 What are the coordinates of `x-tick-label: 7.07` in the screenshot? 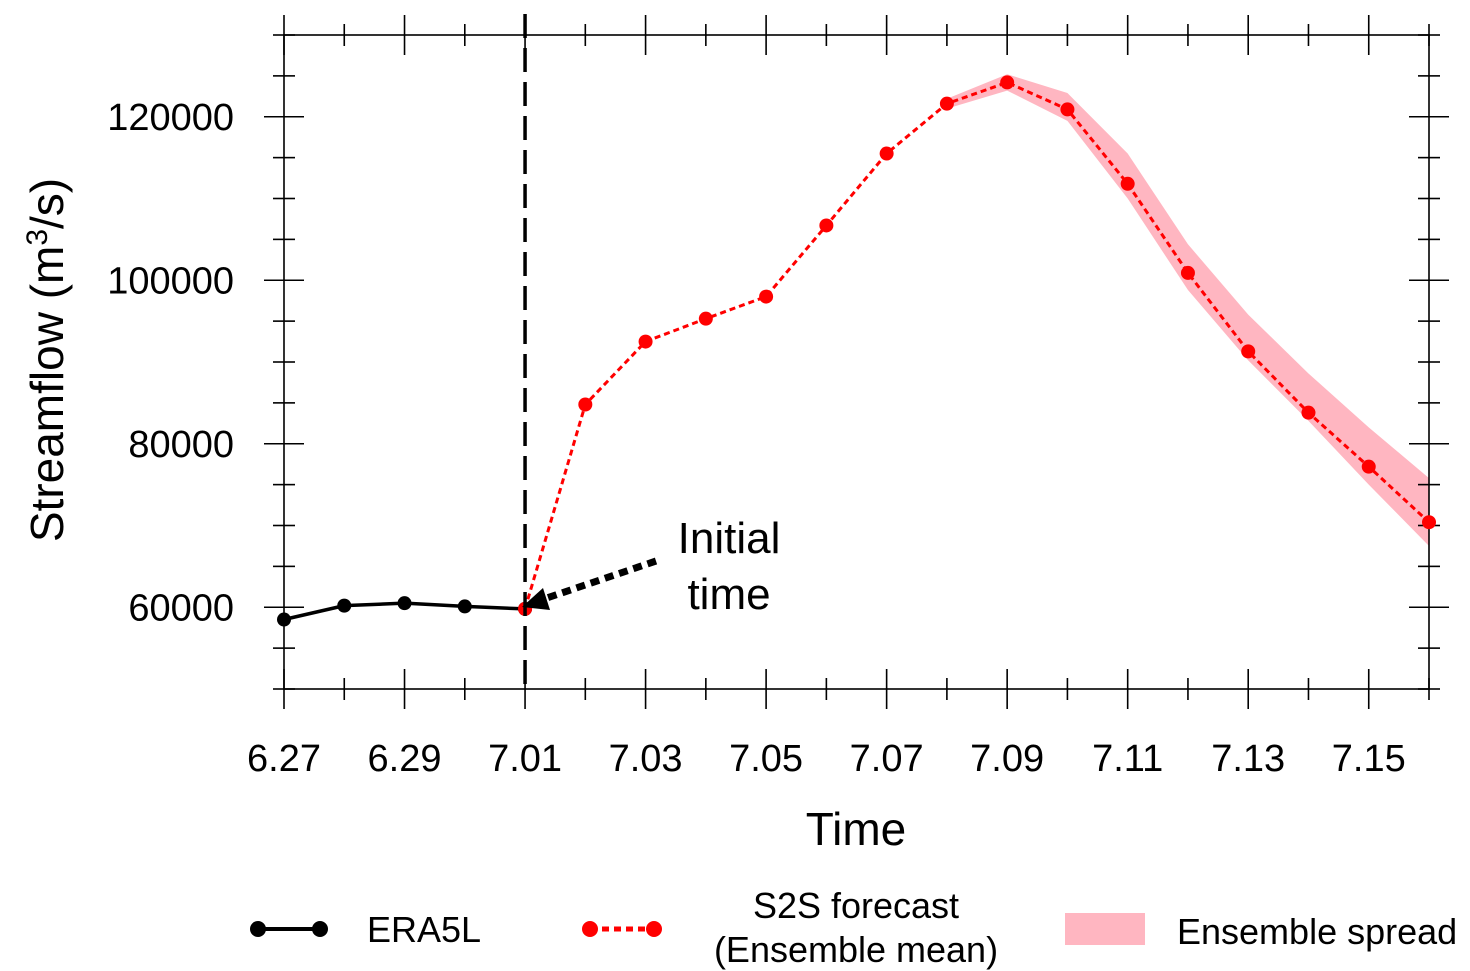 It's located at (887, 759).